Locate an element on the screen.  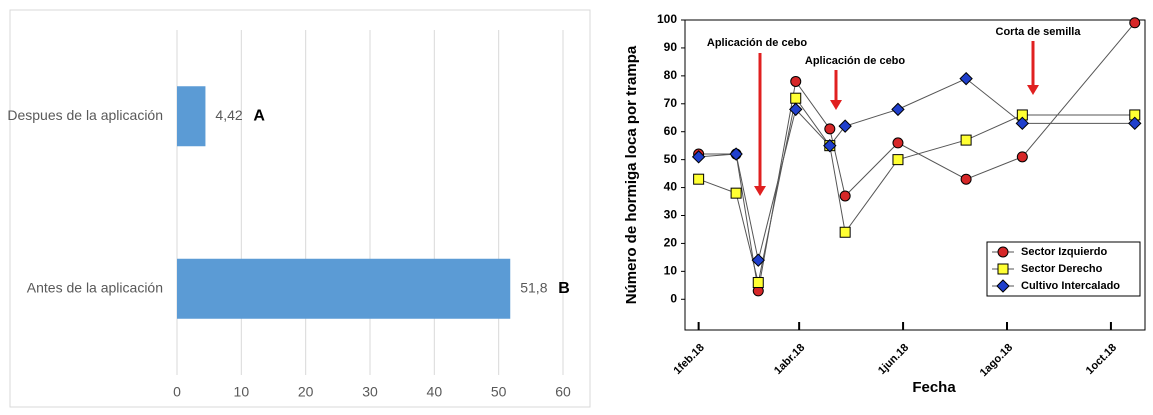
y-tick-label: 50 is located at coordinates (671, 159).